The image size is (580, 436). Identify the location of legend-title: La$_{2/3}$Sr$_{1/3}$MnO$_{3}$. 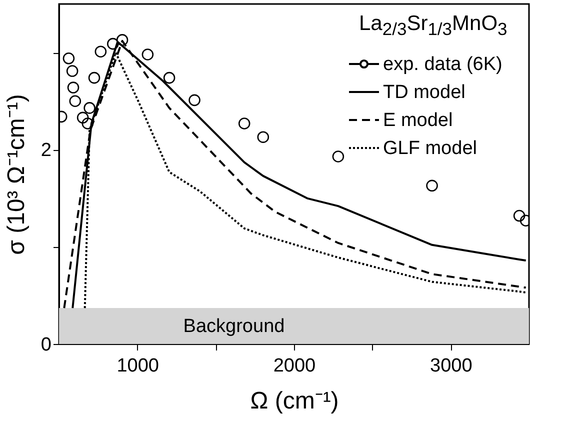
(433, 26).